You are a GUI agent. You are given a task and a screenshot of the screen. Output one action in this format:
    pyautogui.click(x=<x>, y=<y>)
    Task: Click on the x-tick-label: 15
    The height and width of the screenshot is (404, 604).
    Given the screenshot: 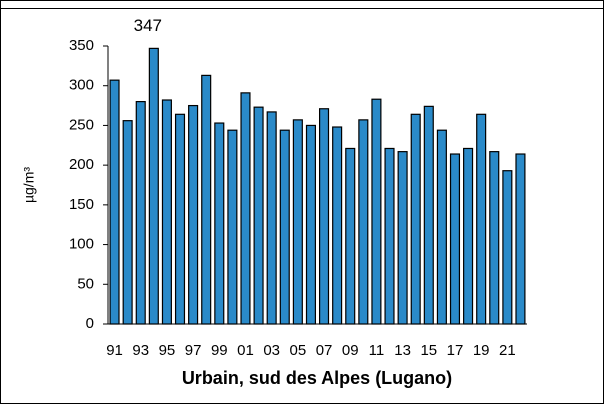 What is the action you would take?
    pyautogui.click(x=428, y=350)
    